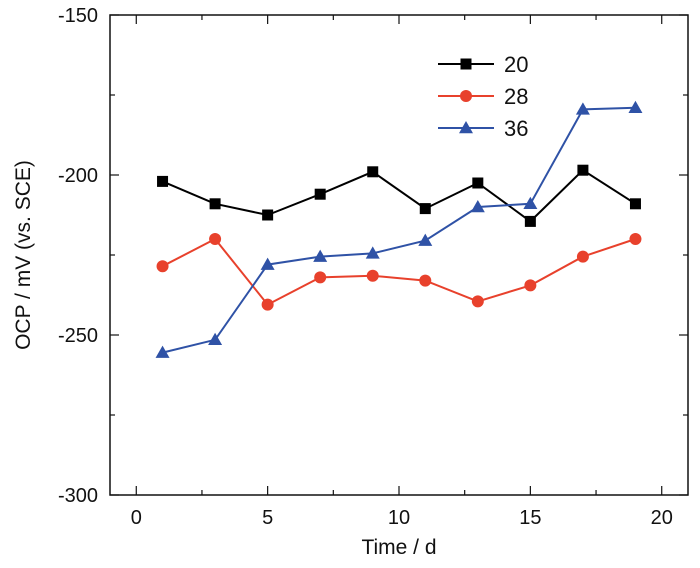  Describe the element at coordinates (516, 96) in the screenshot. I see `legend-label: 28` at that location.